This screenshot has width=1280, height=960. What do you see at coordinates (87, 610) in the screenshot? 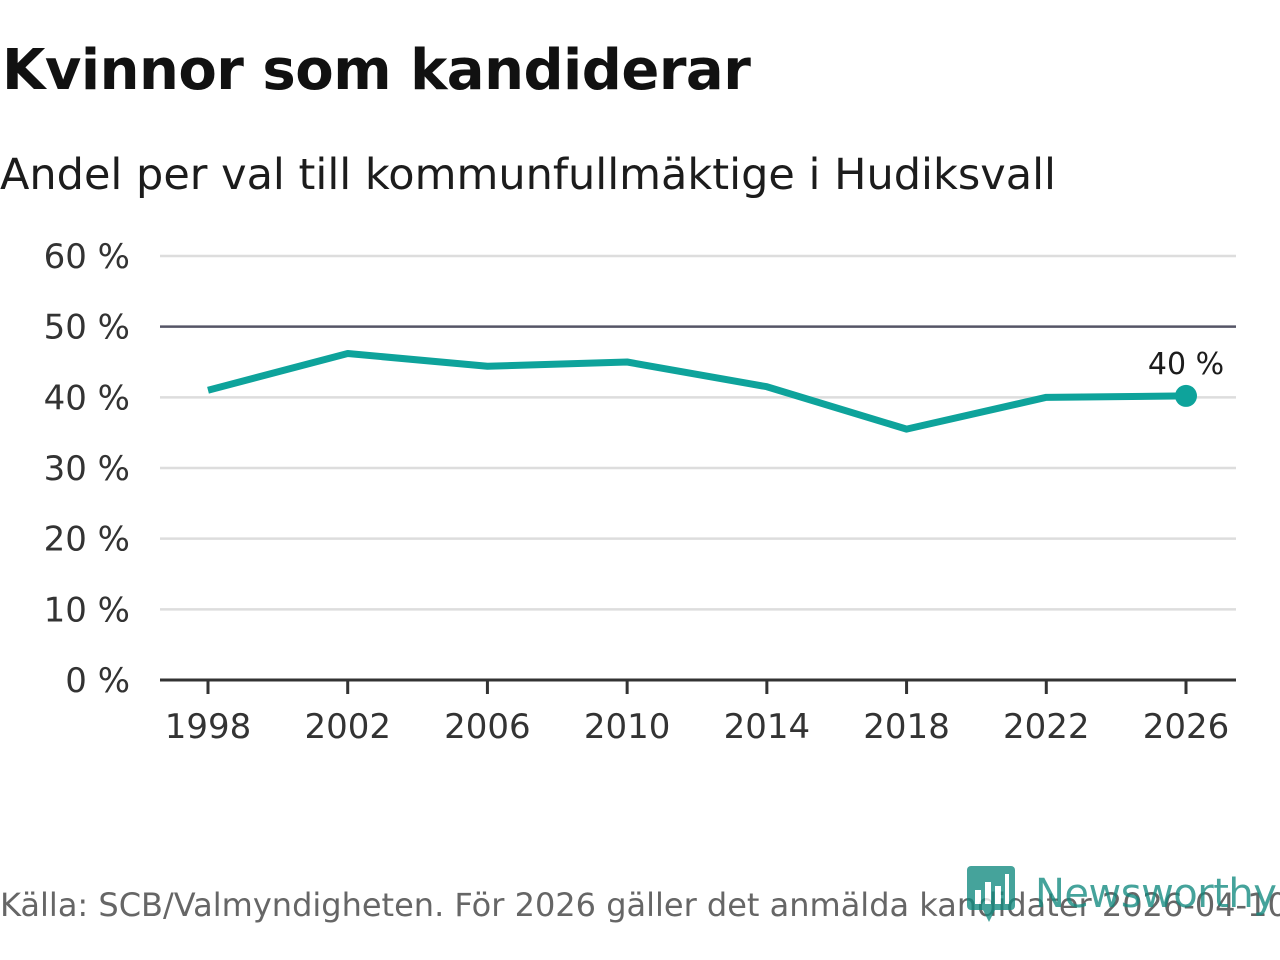
I see `y-tick-label: 10 %` at bounding box center [87, 610].